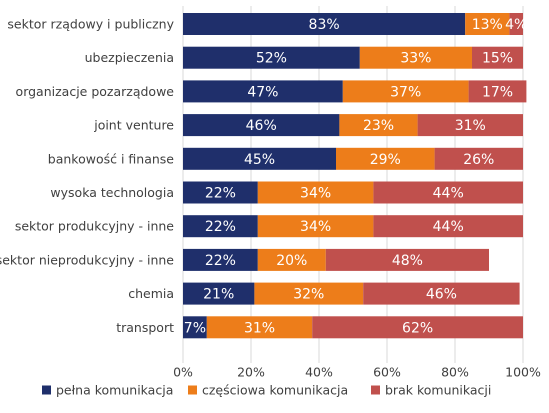 This screenshot has width=549, height=413. I want to click on data-label: 23%, so click(378, 126).